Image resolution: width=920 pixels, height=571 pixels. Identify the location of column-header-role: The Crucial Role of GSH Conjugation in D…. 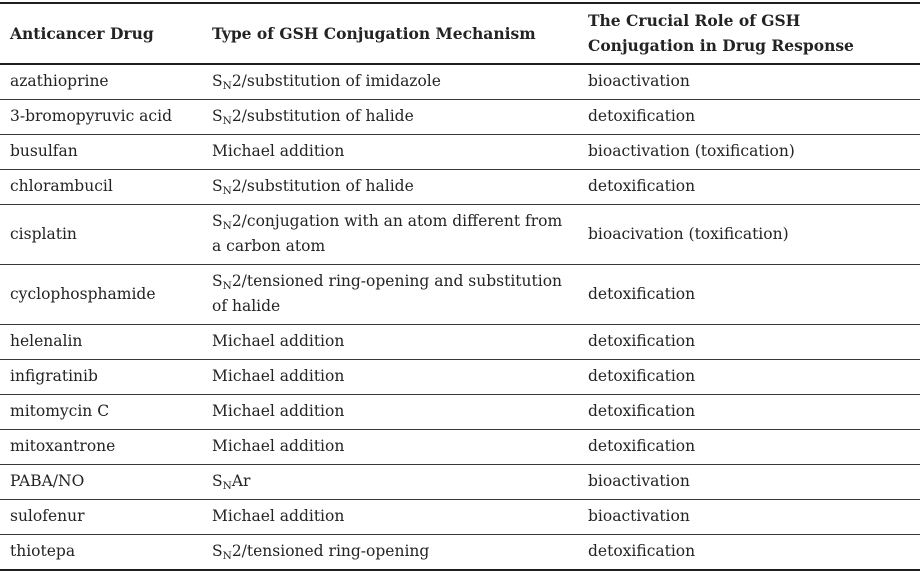
(749, 34).